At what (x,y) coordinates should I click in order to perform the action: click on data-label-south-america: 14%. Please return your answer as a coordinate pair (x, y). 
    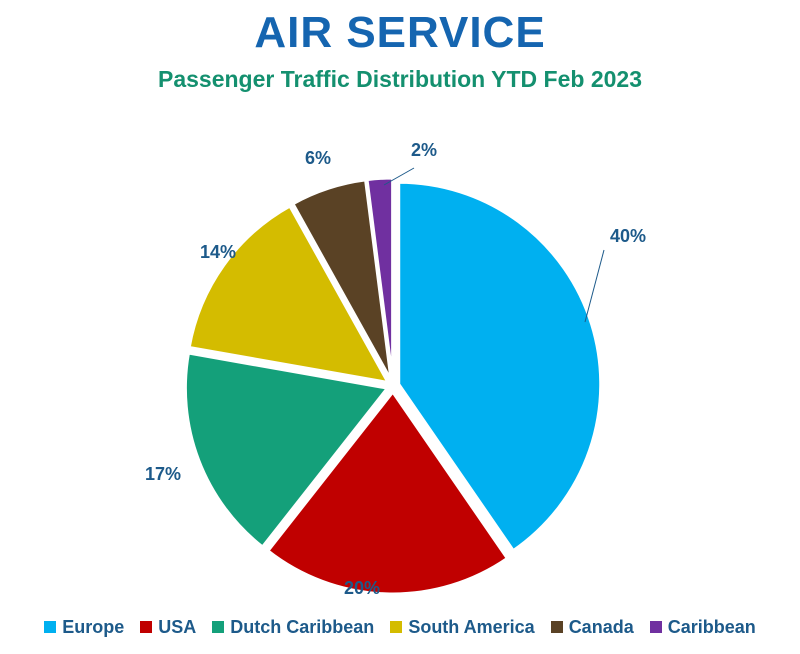
    Looking at the image, I should click on (218, 252).